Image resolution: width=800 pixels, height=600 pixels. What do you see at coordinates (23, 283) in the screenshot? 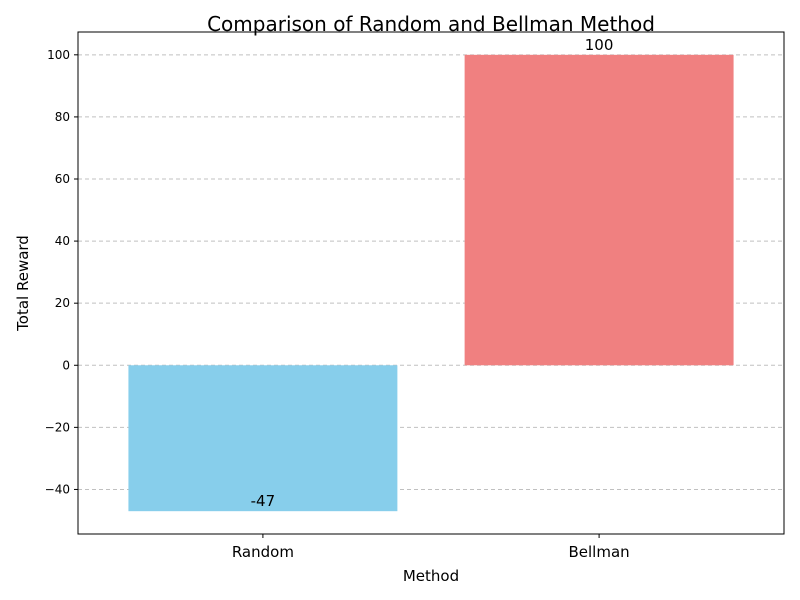
I see `y-axis-label: Total Reward` at bounding box center [23, 283].